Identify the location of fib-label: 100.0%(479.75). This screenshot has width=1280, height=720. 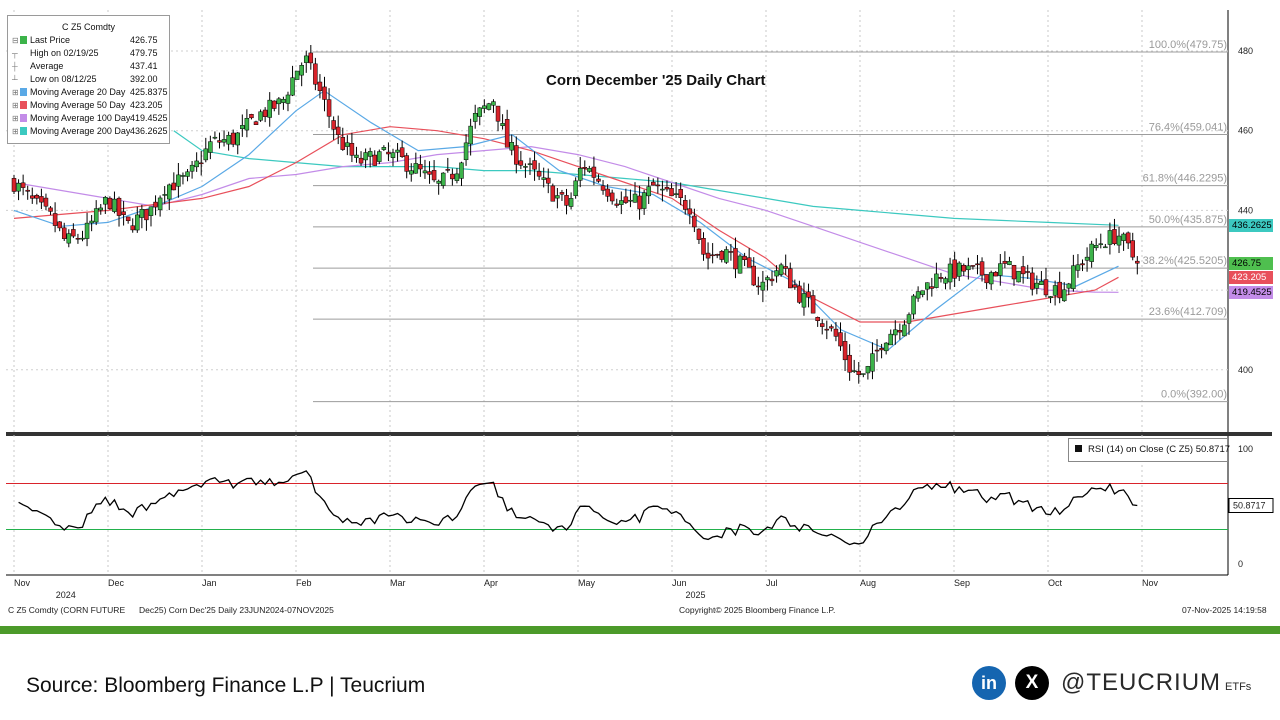
(1188, 45).